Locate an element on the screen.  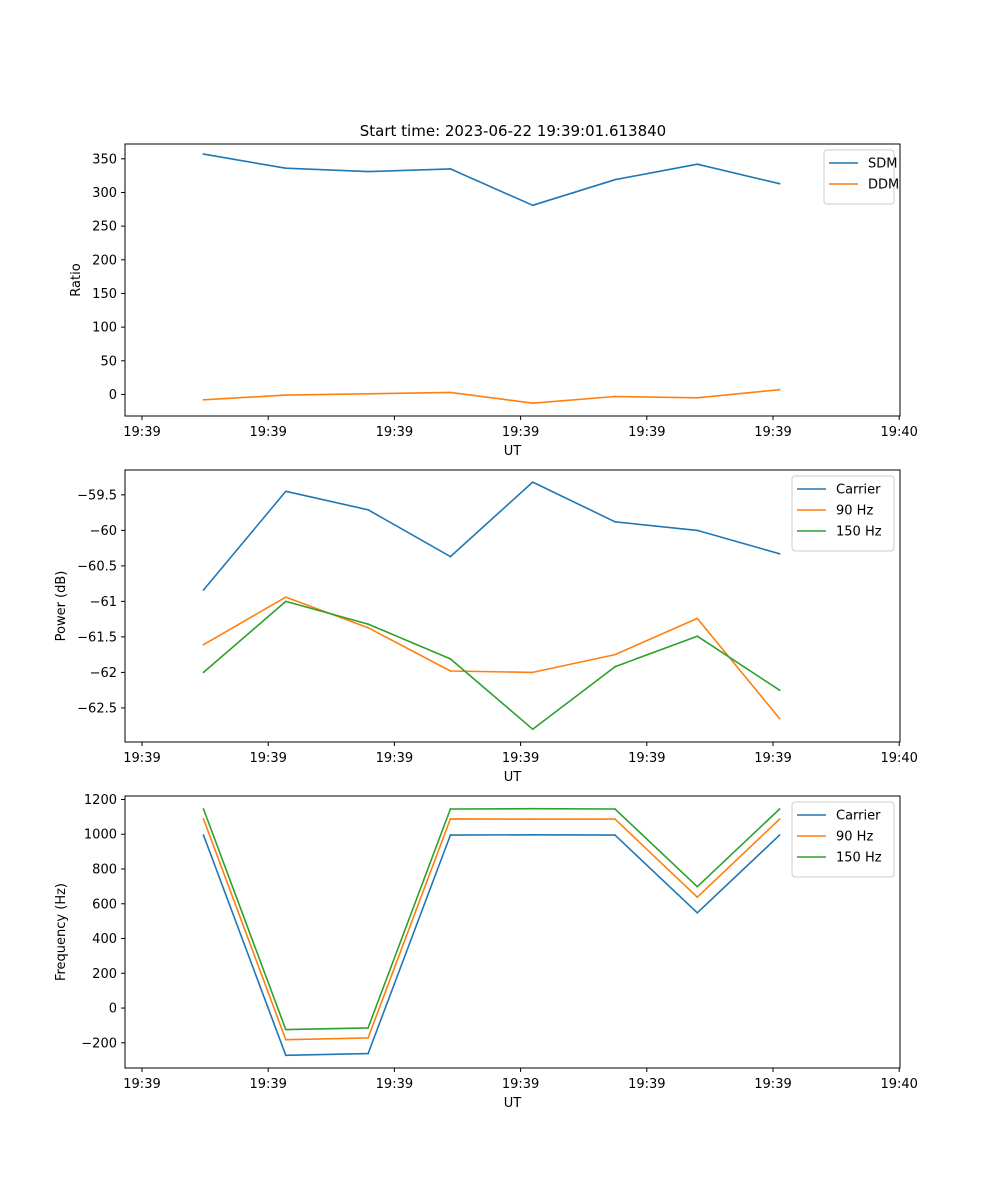
y-tick-label: 200 is located at coordinates (104, 260).